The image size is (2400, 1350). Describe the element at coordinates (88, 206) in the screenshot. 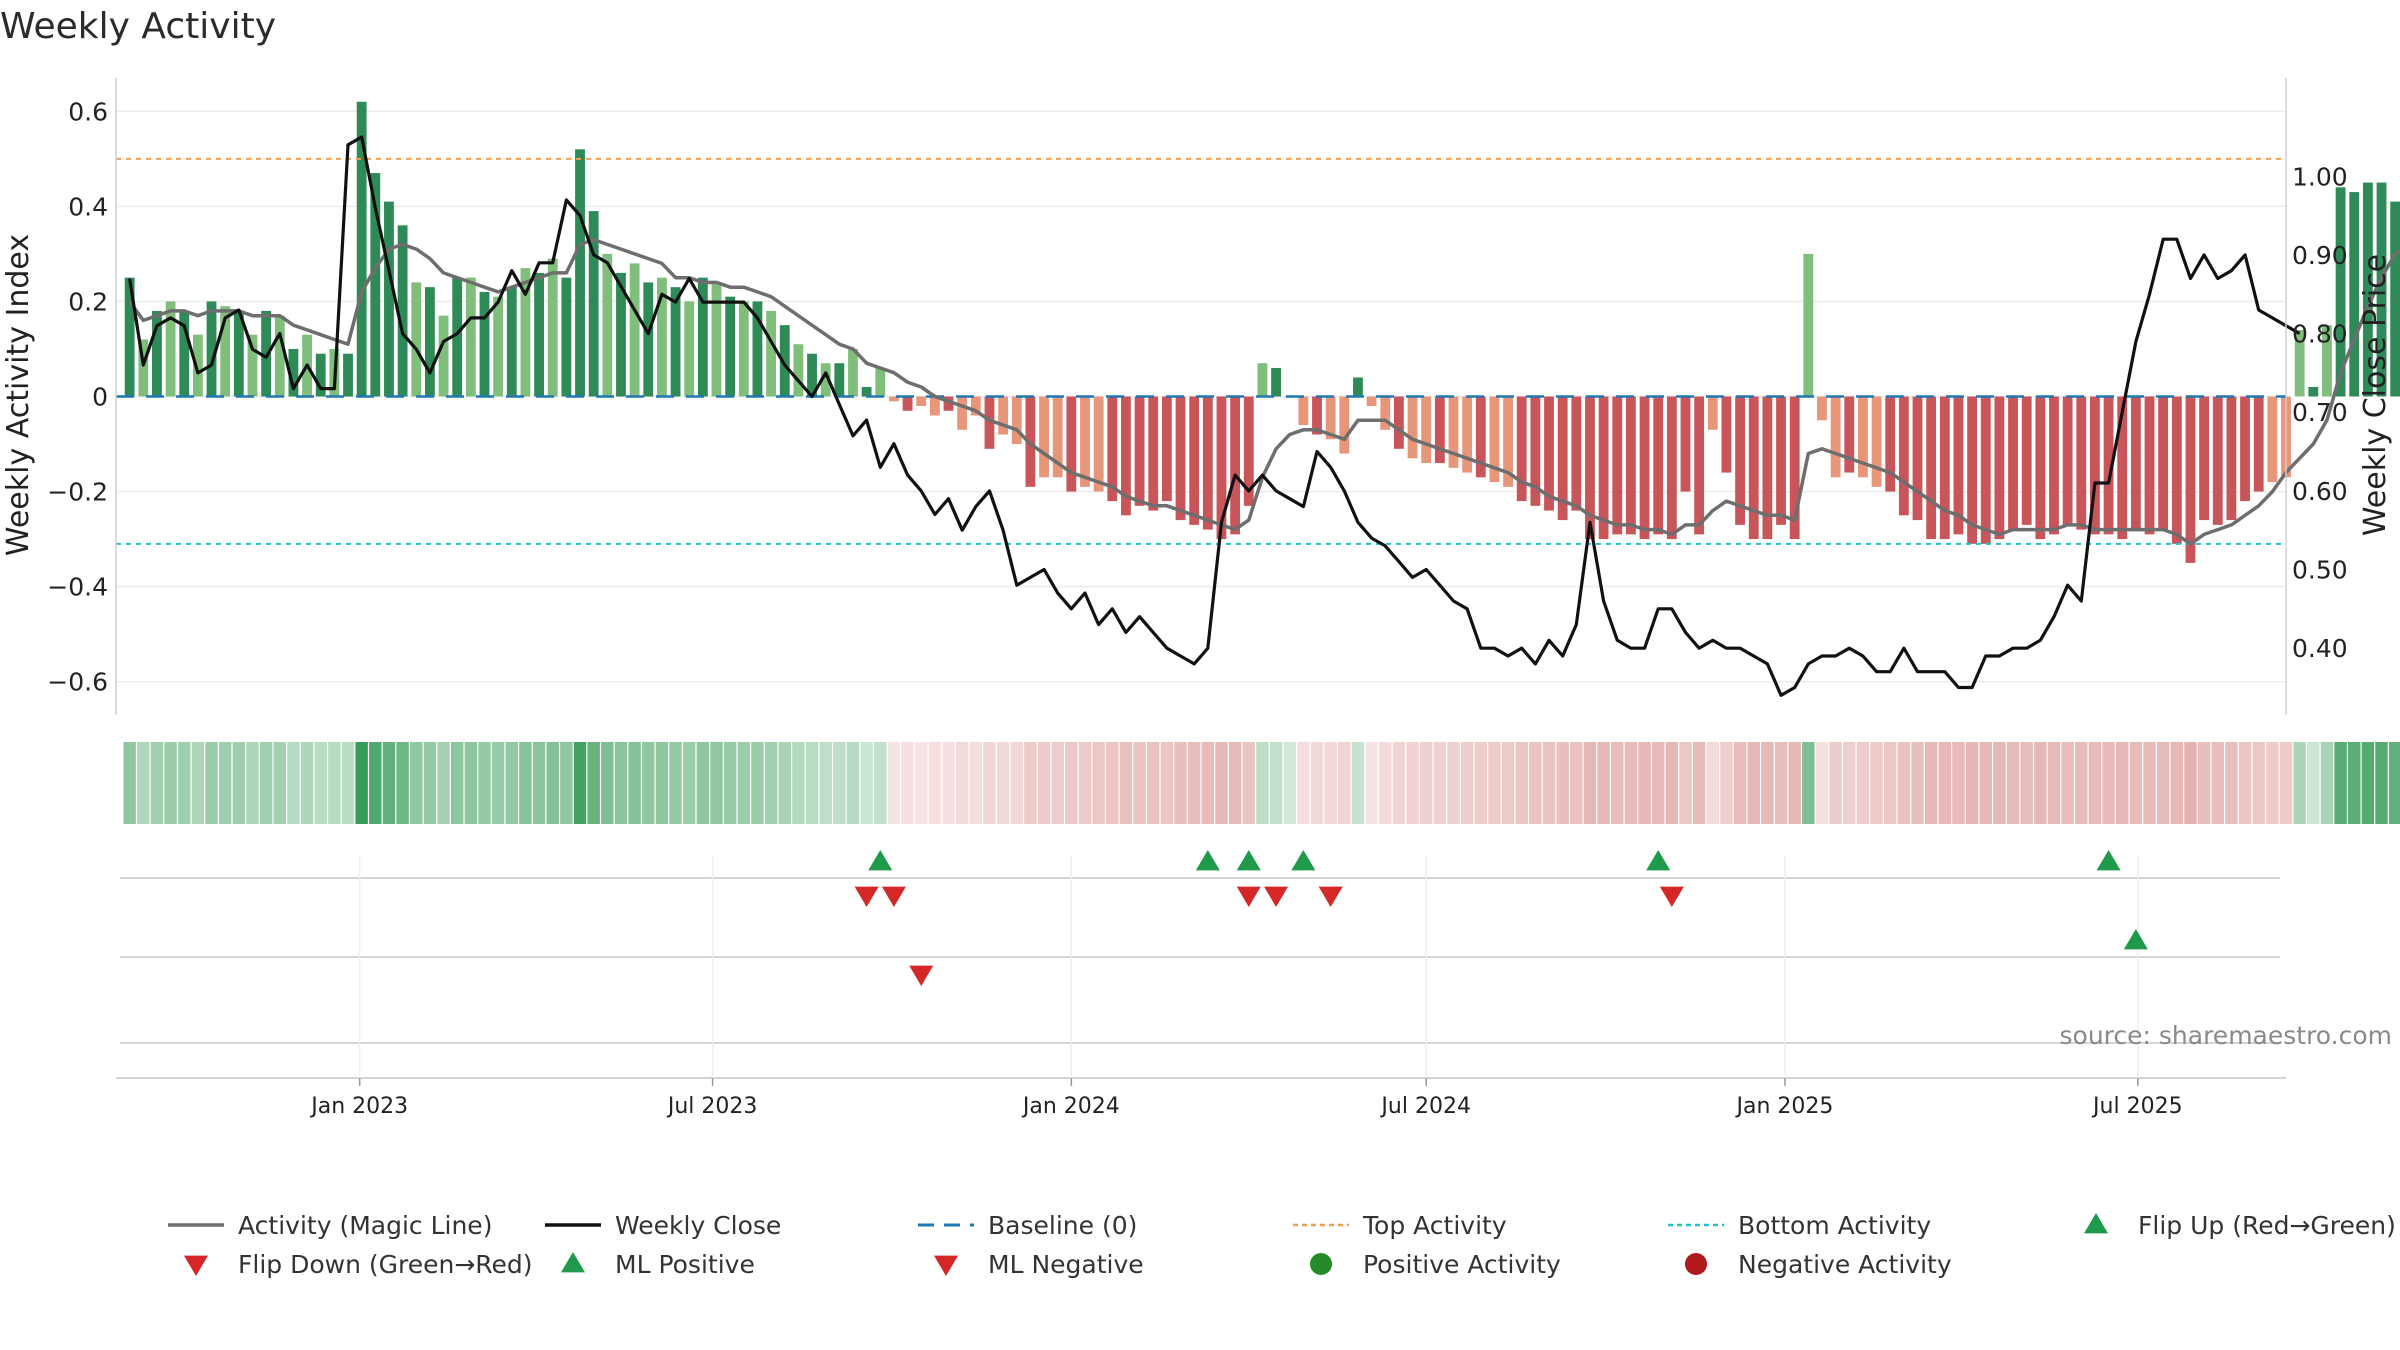

I see `y-tick-label: 0.4` at that location.